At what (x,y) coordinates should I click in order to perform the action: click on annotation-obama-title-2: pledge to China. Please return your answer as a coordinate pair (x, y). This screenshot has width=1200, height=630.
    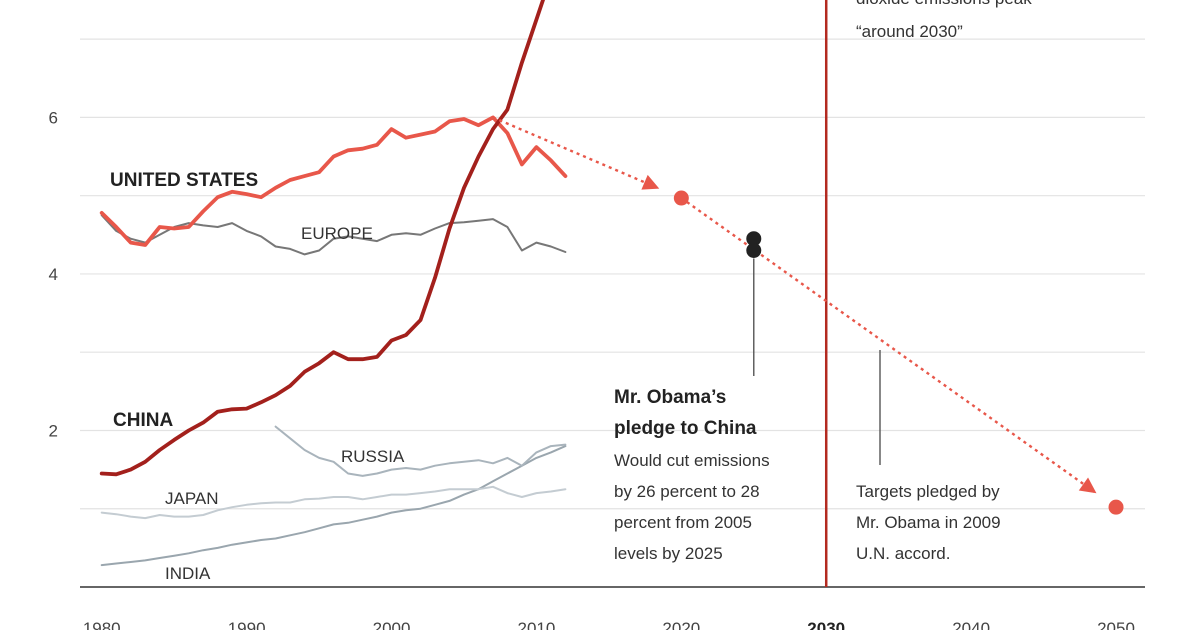
    Looking at the image, I should click on (685, 428).